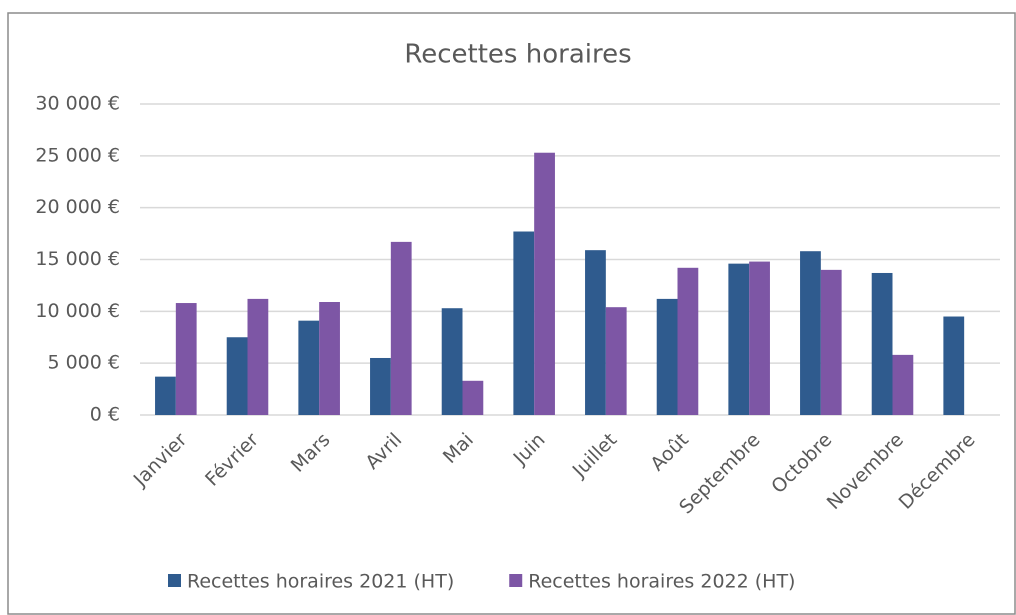 Image resolution: width=1016 pixels, height=615 pixels. Describe the element at coordinates (77, 259) in the screenshot. I see `y-tick-label: 15 000 €` at that location.